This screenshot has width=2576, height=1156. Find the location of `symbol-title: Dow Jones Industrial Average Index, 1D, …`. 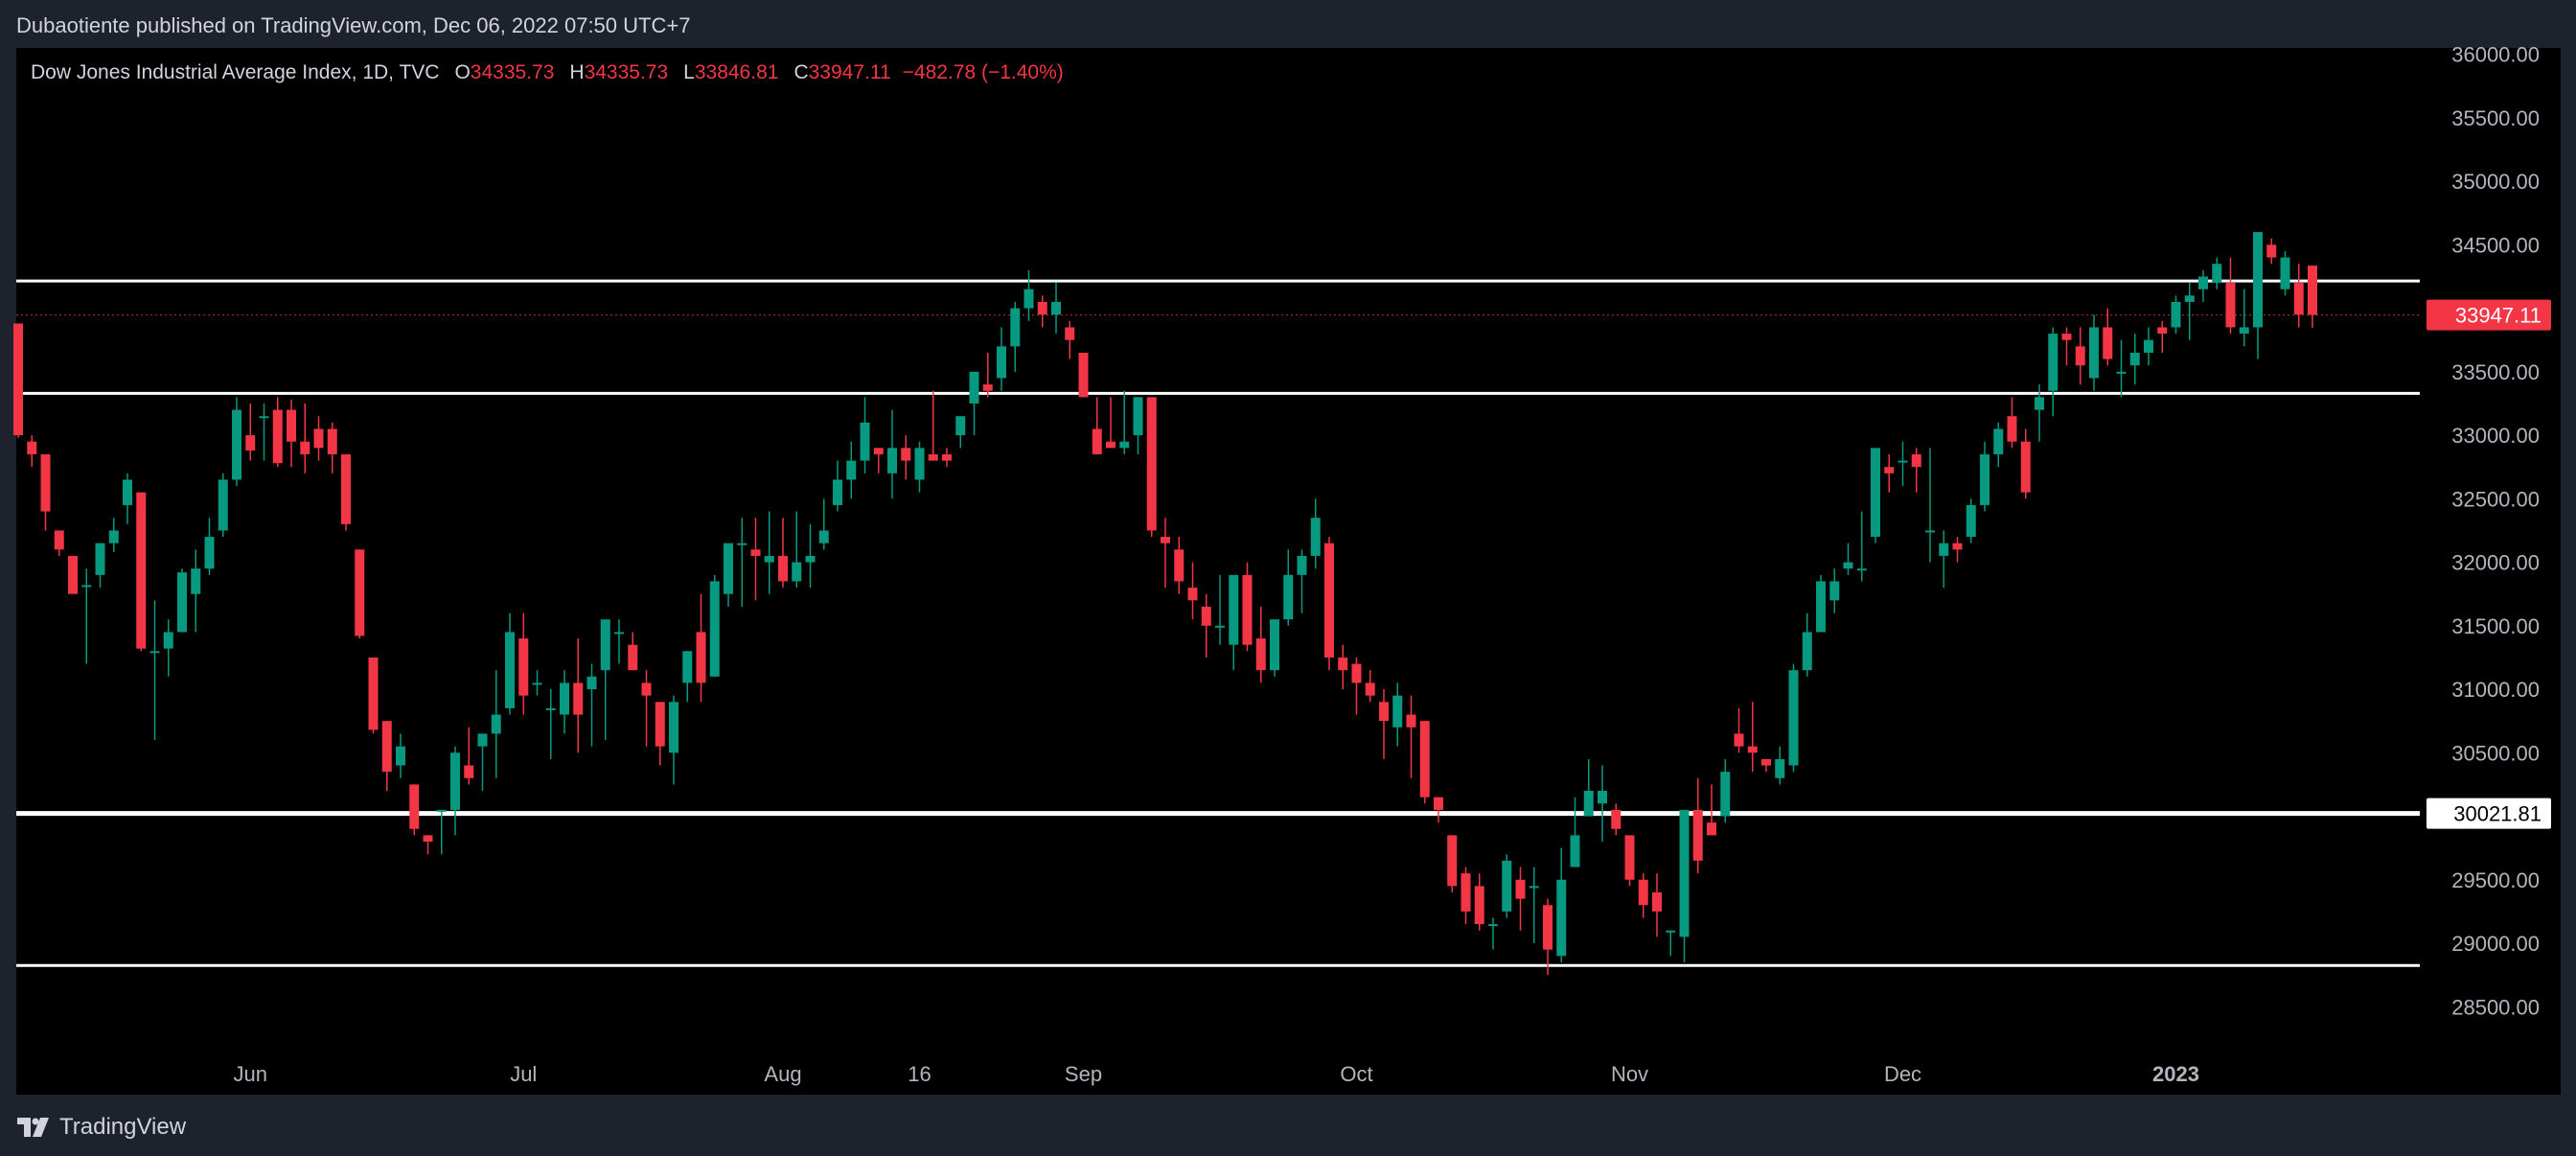

symbol-title: Dow Jones Industrial Average Index, 1D, … is located at coordinates (235, 72).